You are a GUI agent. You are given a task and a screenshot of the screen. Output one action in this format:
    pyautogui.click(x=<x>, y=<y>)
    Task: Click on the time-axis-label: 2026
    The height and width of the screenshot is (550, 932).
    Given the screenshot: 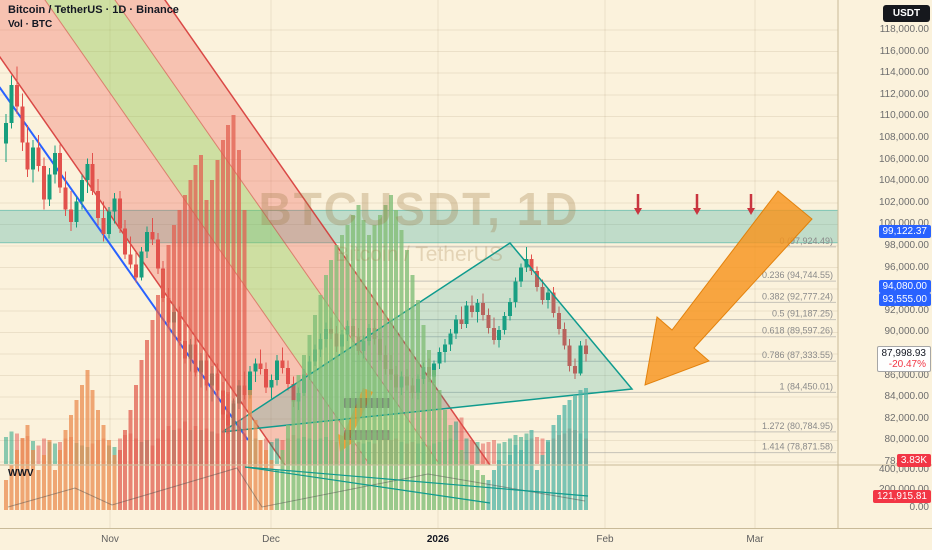 What is the action you would take?
    pyautogui.click(x=438, y=539)
    